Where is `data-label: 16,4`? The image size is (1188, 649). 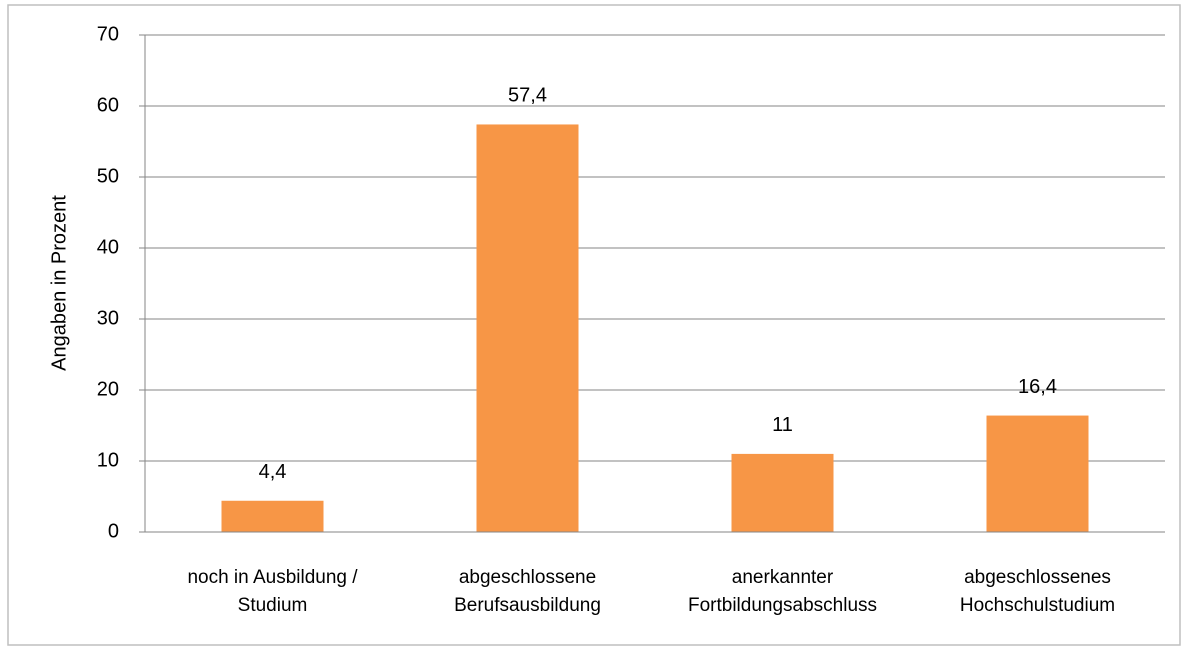
data-label: 16,4 is located at coordinates (1037, 387).